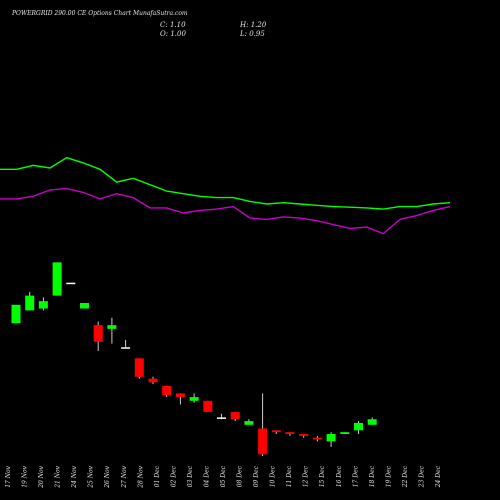  Describe the element at coordinates (388, 476) in the screenshot. I see `x-tick-label: 19 Dec` at that location.